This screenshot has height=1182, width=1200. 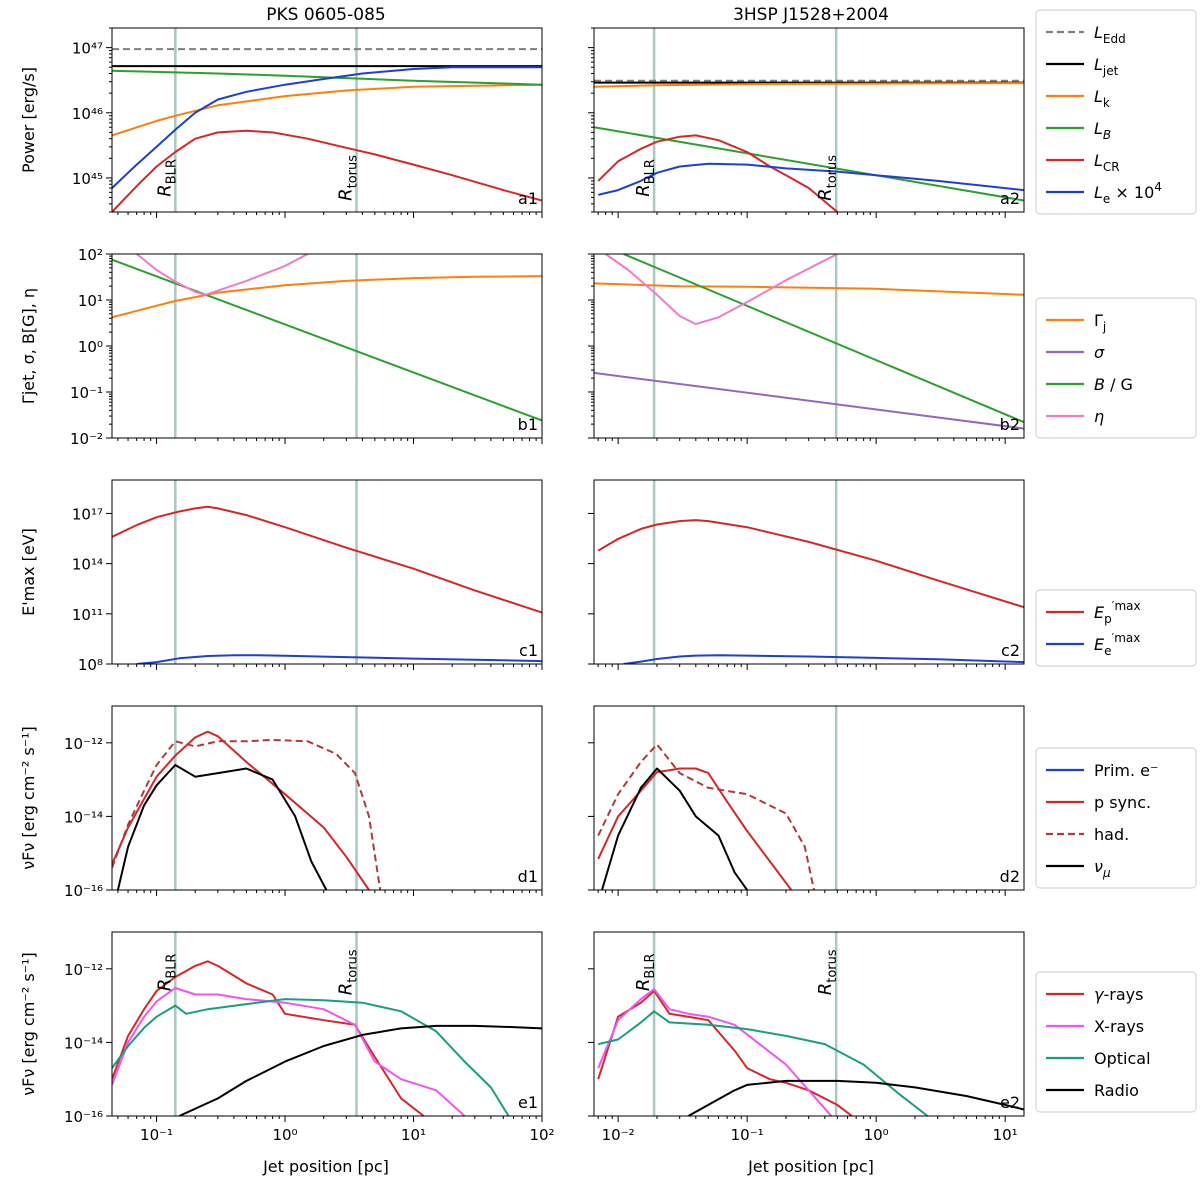 What do you see at coordinates (1117, 612) in the screenshot?
I see `legend-label: Ep′max` at bounding box center [1117, 612].